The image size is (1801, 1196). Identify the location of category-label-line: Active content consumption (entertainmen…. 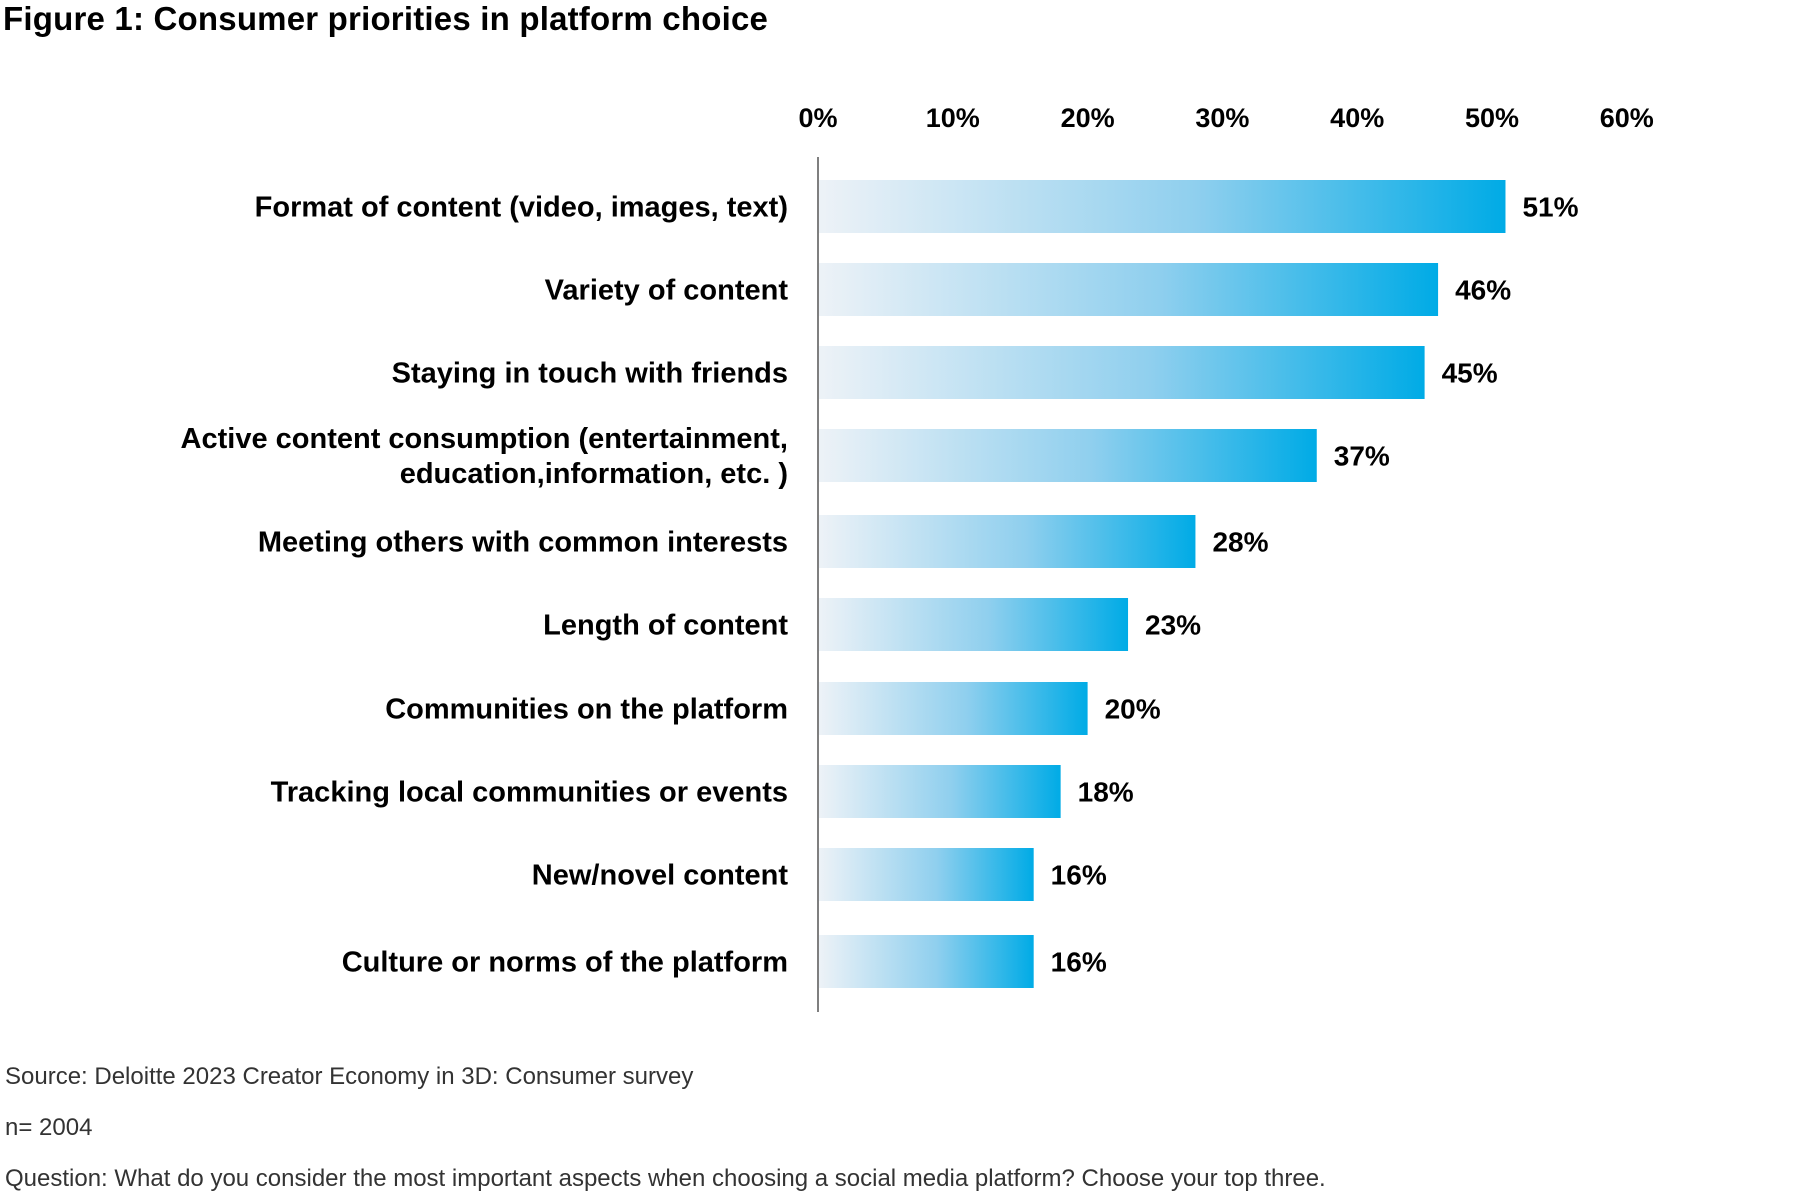
(484, 439).